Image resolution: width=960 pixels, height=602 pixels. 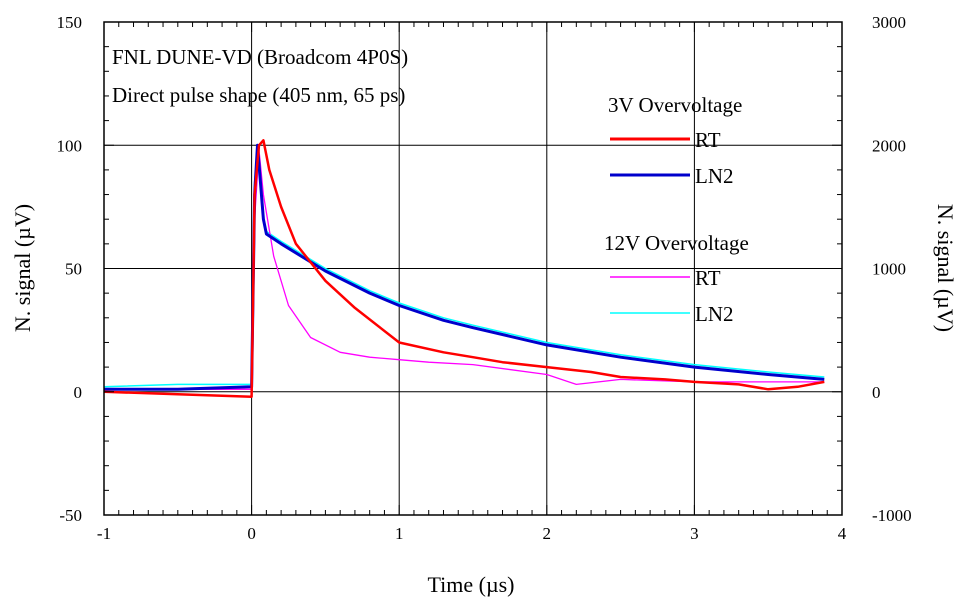 I want to click on x-tick-label: 2, so click(x=547, y=533).